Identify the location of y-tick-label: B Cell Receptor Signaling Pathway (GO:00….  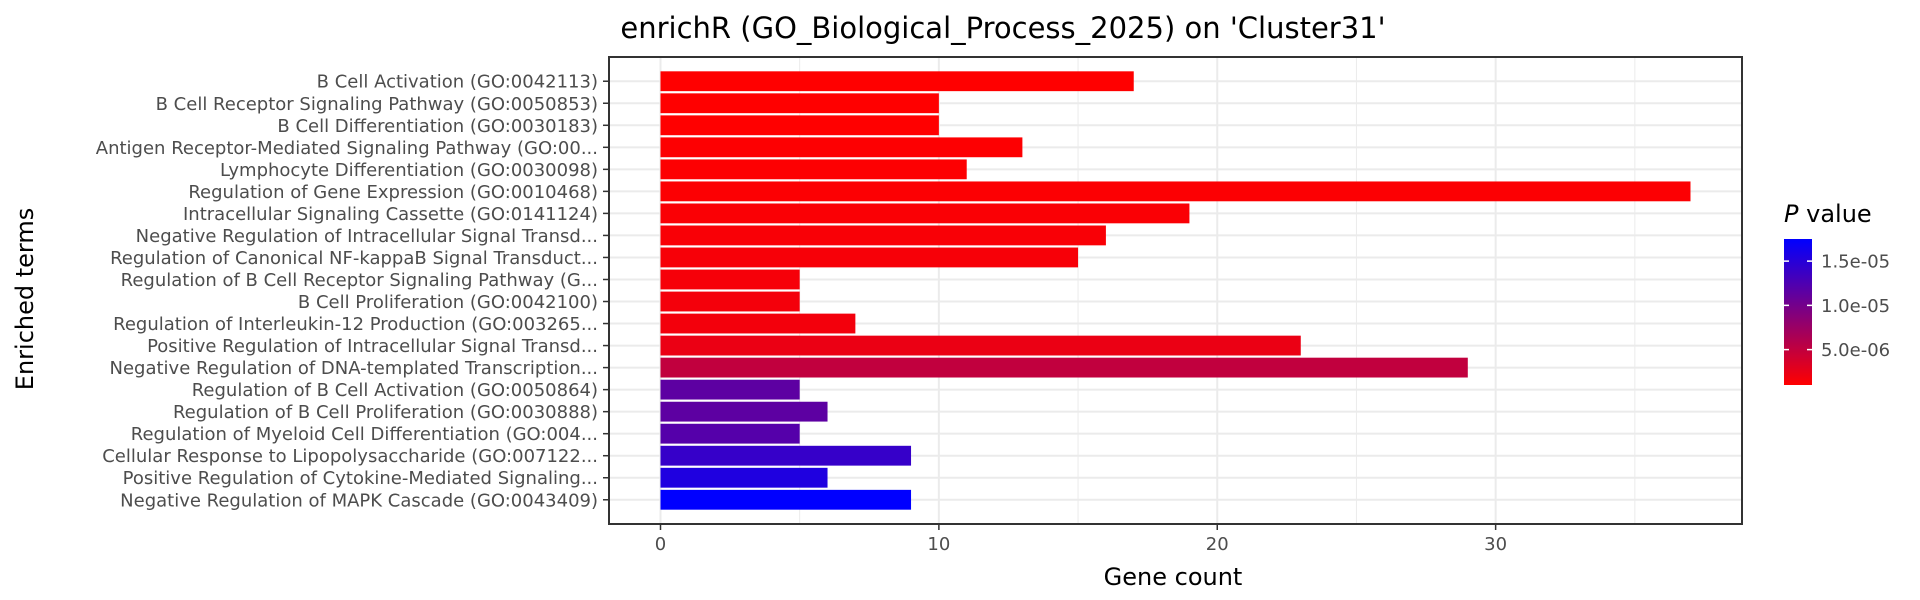
(377, 104).